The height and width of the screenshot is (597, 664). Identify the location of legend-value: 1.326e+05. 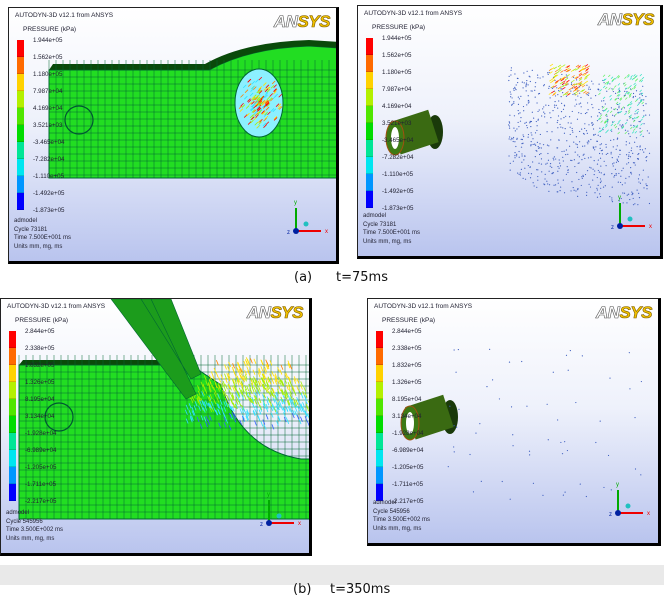
(40, 382).